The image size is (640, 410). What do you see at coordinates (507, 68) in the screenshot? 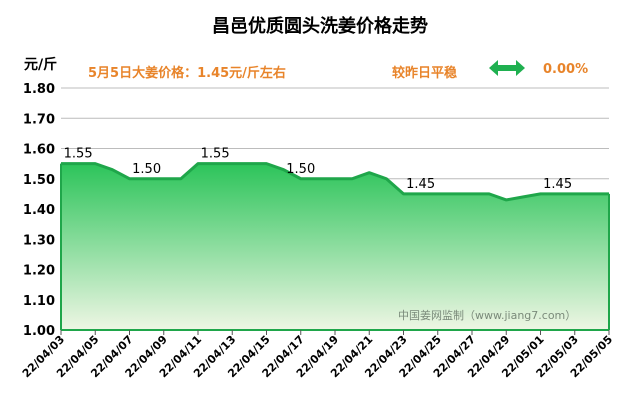
I see `double-arrow-icon` at bounding box center [507, 68].